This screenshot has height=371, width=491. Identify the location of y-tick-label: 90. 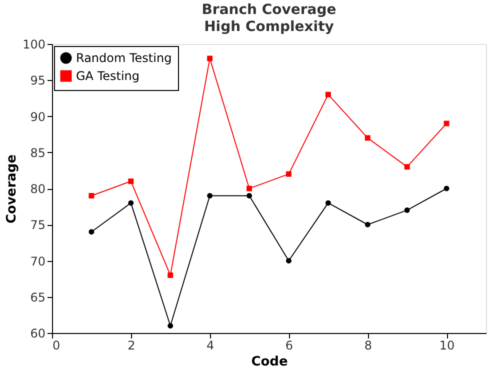
(38, 117).